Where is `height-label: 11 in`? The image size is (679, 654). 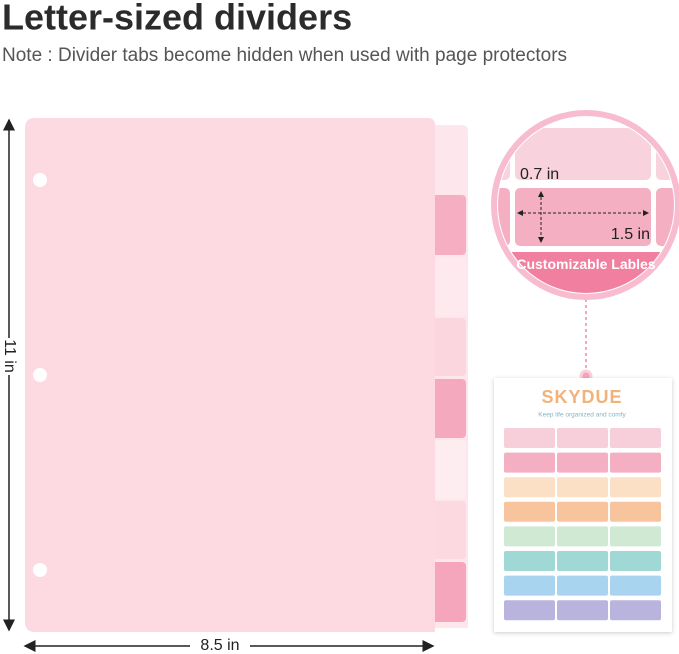
height-label: 11 in is located at coordinates (9, 356).